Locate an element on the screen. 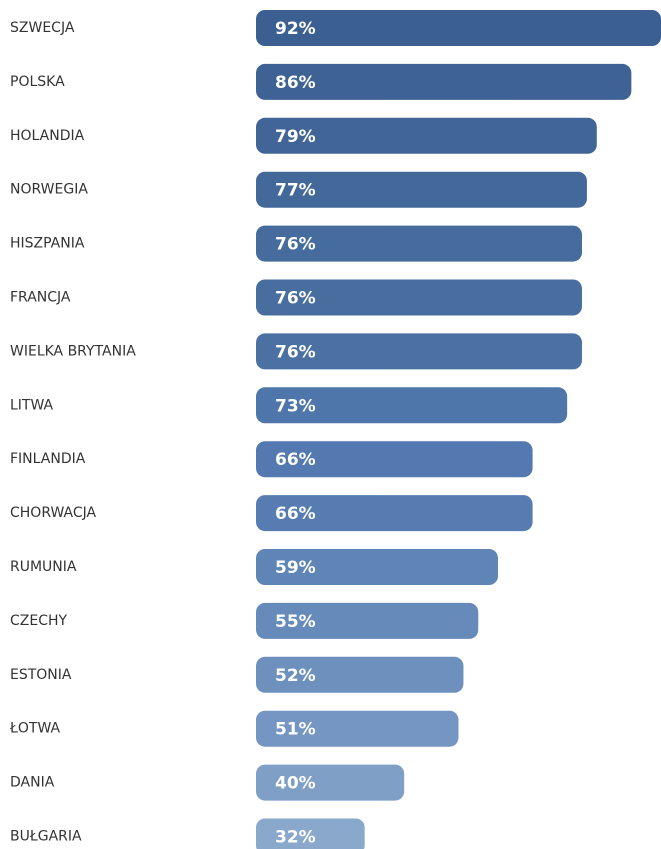  category-label: FRANCJA is located at coordinates (40, 298).